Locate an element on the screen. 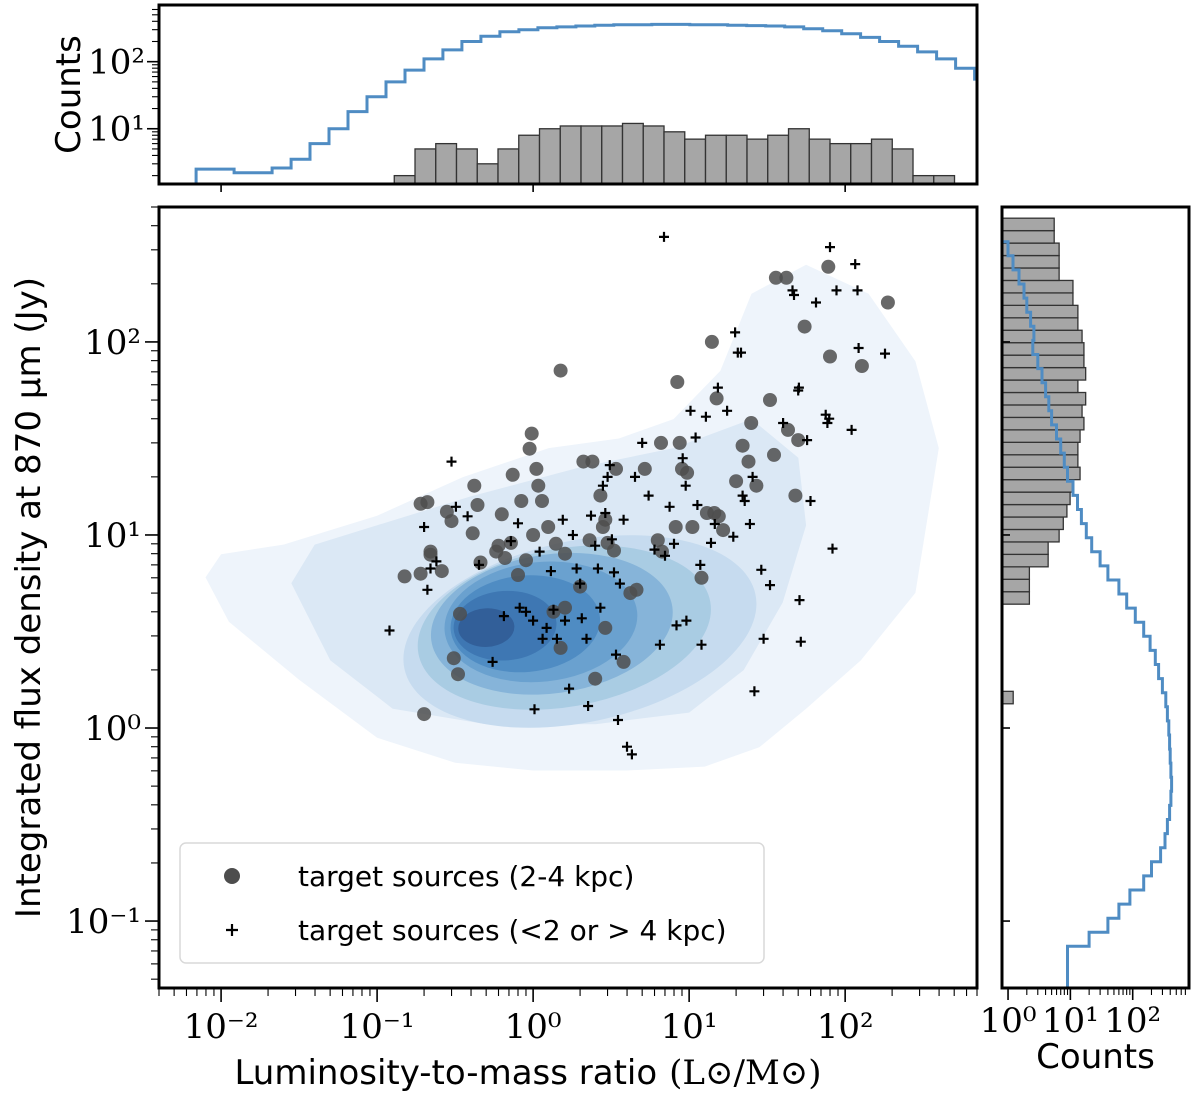 The height and width of the screenshot is (1099, 1200). y-tick-label: 10² is located at coordinates (112, 343).